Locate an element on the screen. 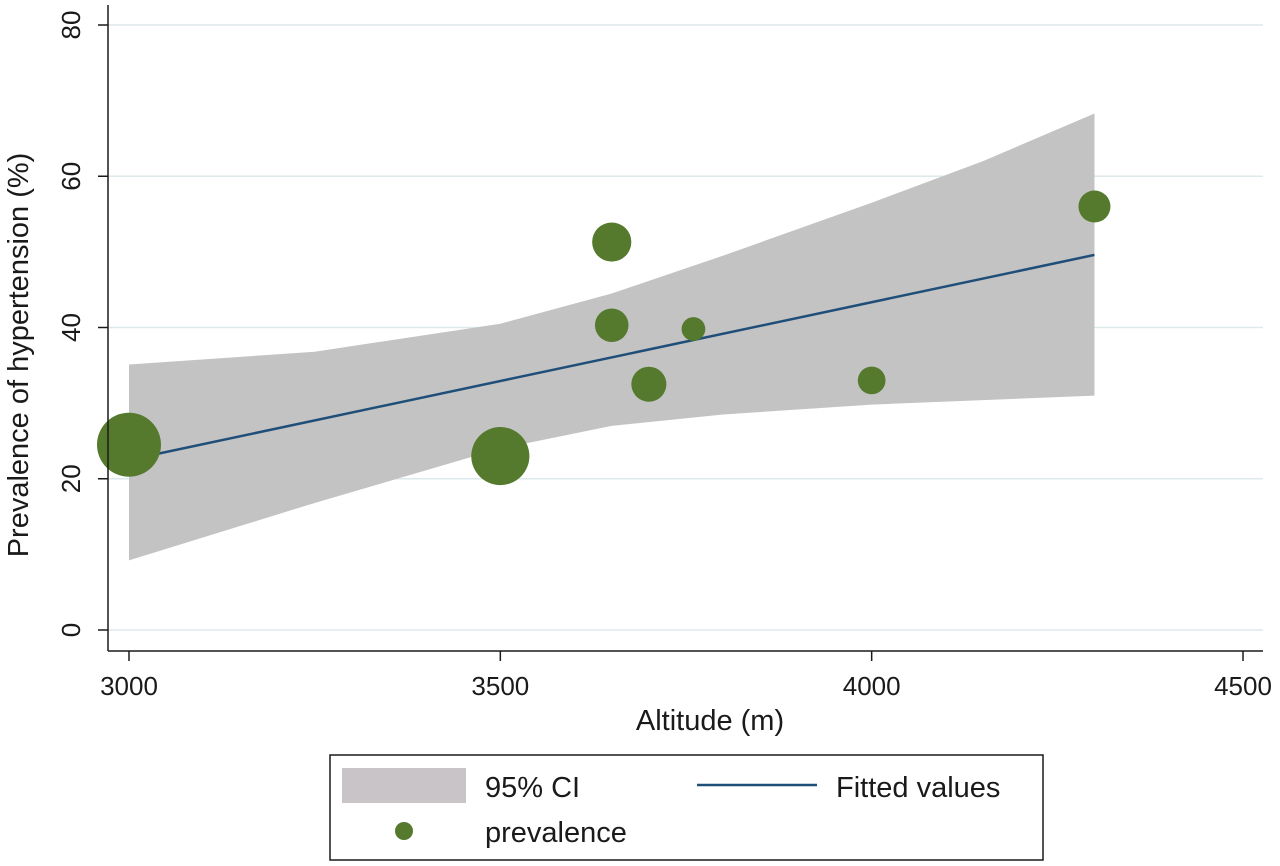 This screenshot has width=1280, height=866. legend-label-fitted: Fitted values is located at coordinates (918, 788).